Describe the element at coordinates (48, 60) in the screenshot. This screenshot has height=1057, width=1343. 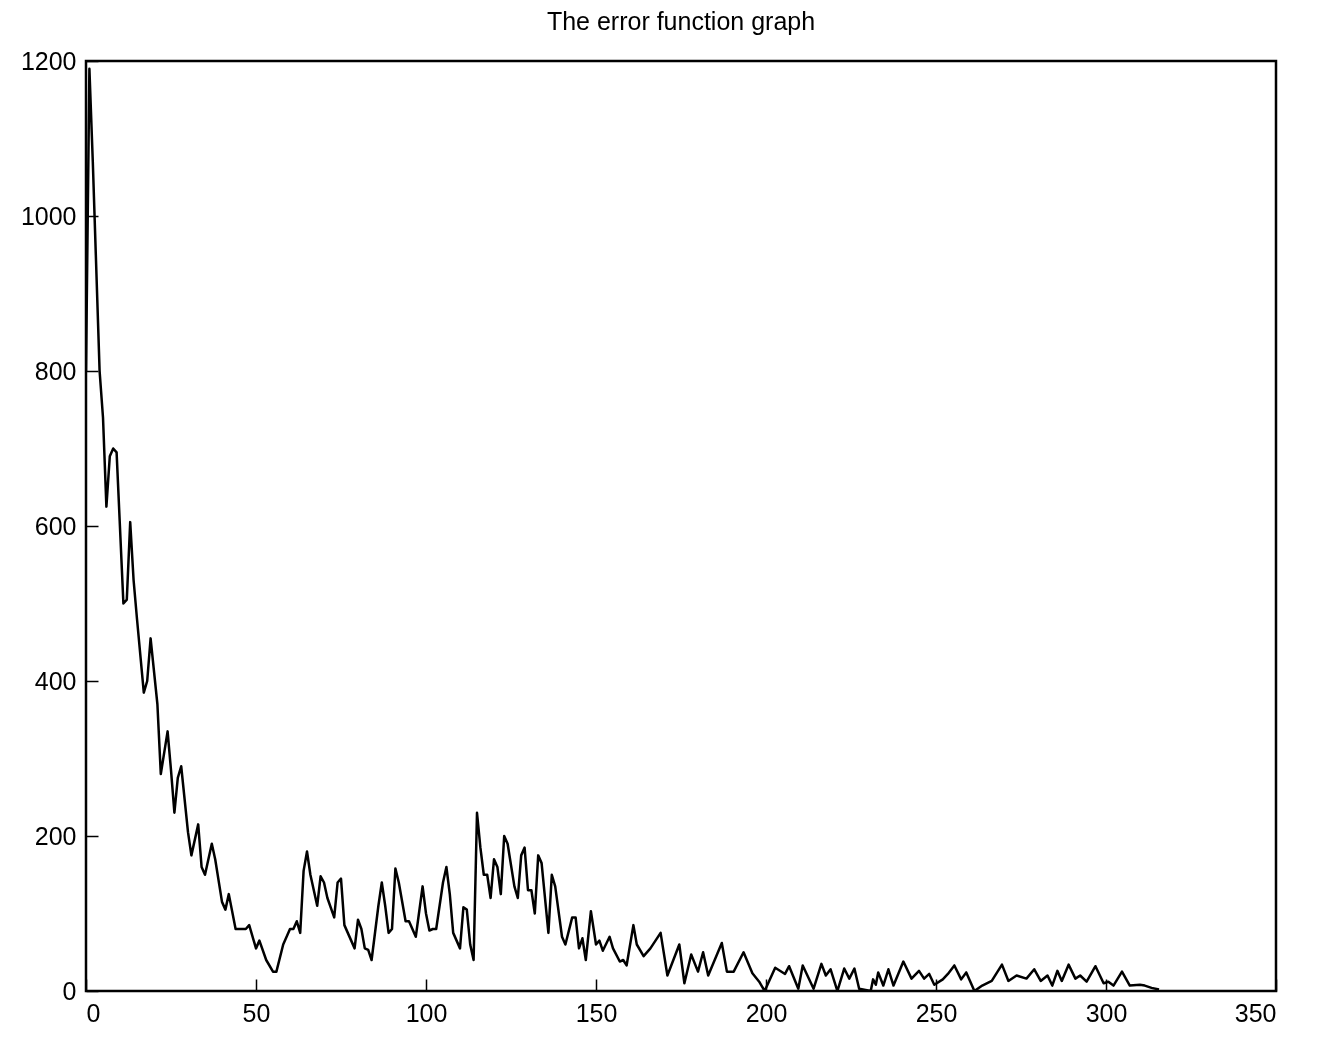
I see `y-tick-label: 1200` at that location.